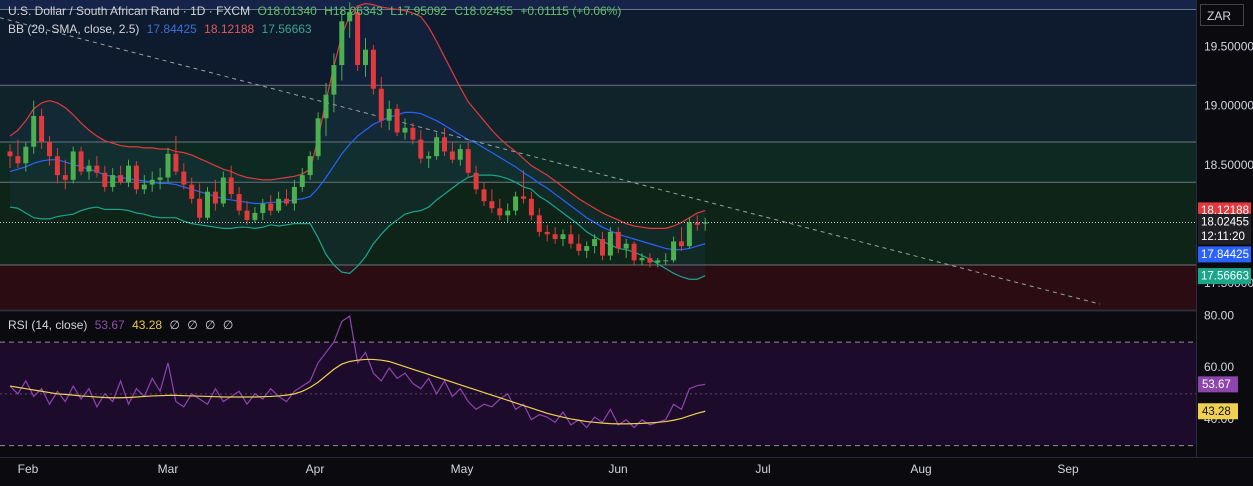 The width and height of the screenshot is (1253, 486). I want to click on rsi-ma-line, so click(357, 391).